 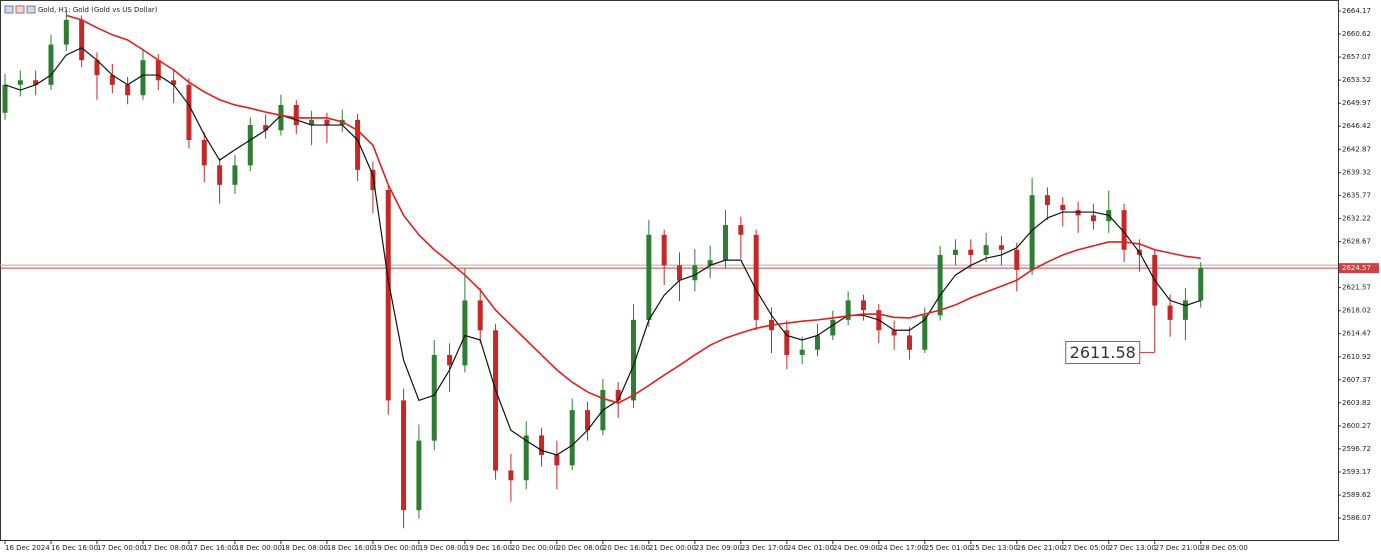 What do you see at coordinates (1356, 495) in the screenshot?
I see `y-tick-label: 2589.62` at bounding box center [1356, 495].